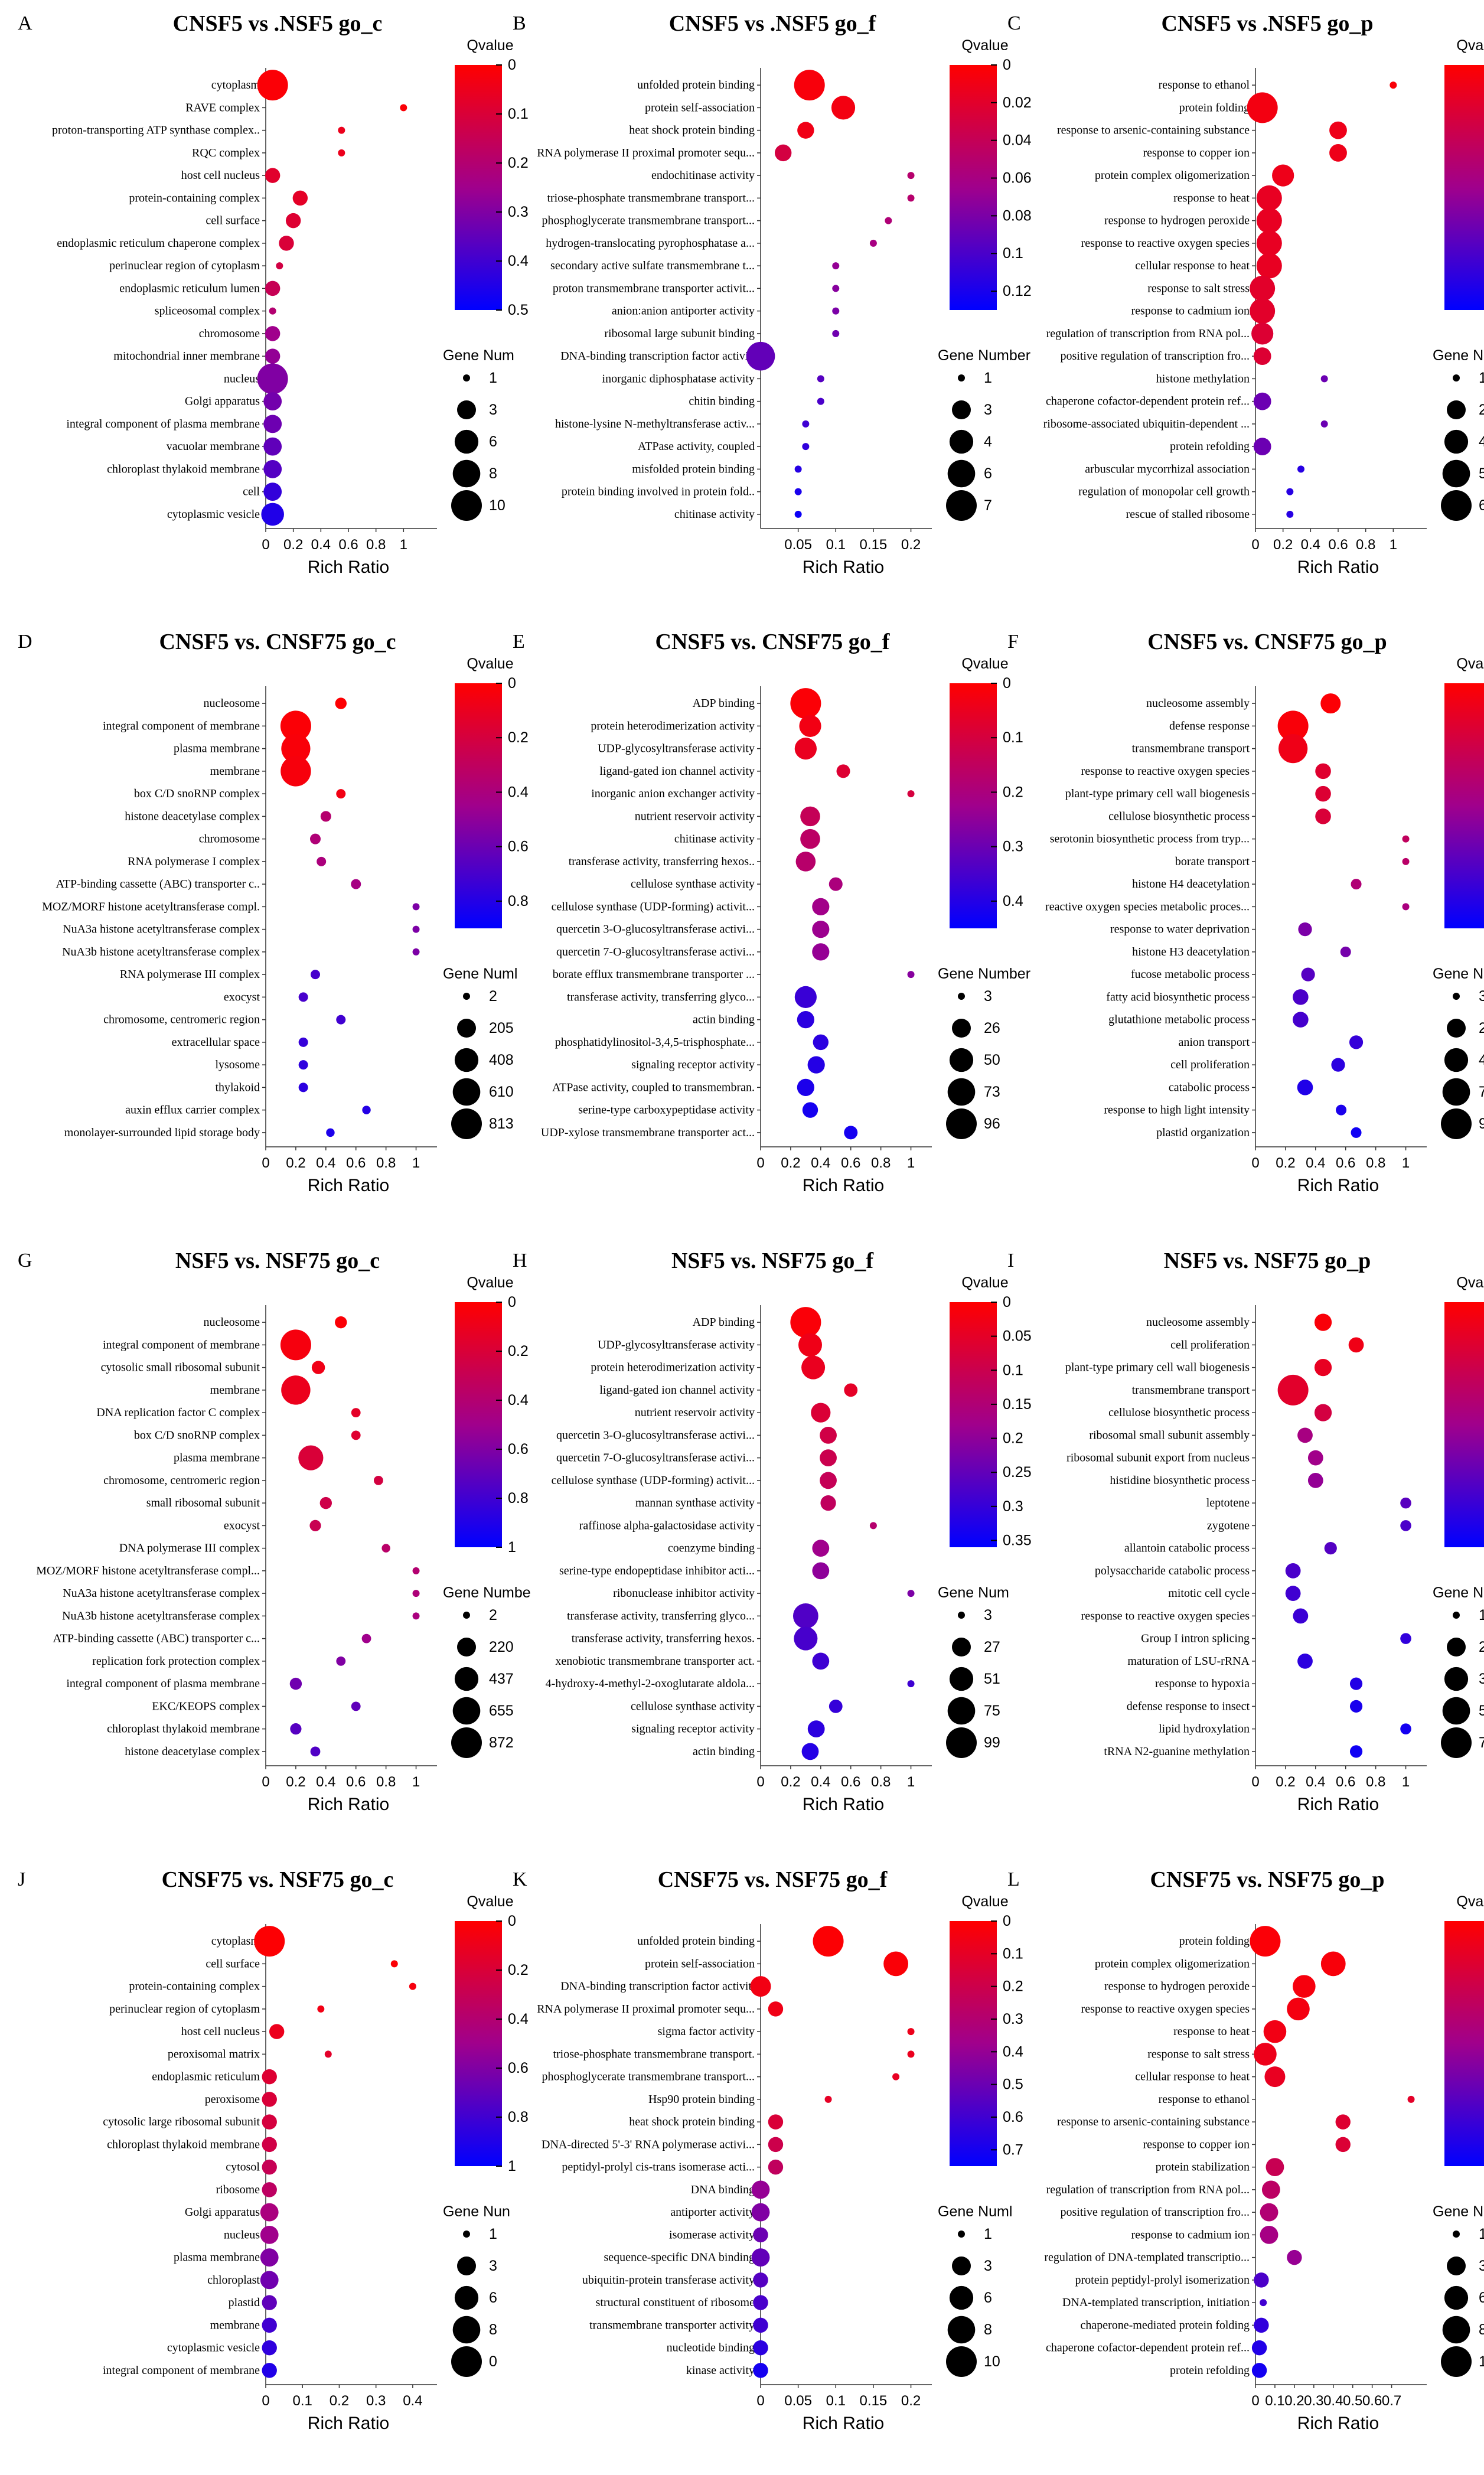  I want to click on term-label: integral component of membrane, so click(181, 1344).